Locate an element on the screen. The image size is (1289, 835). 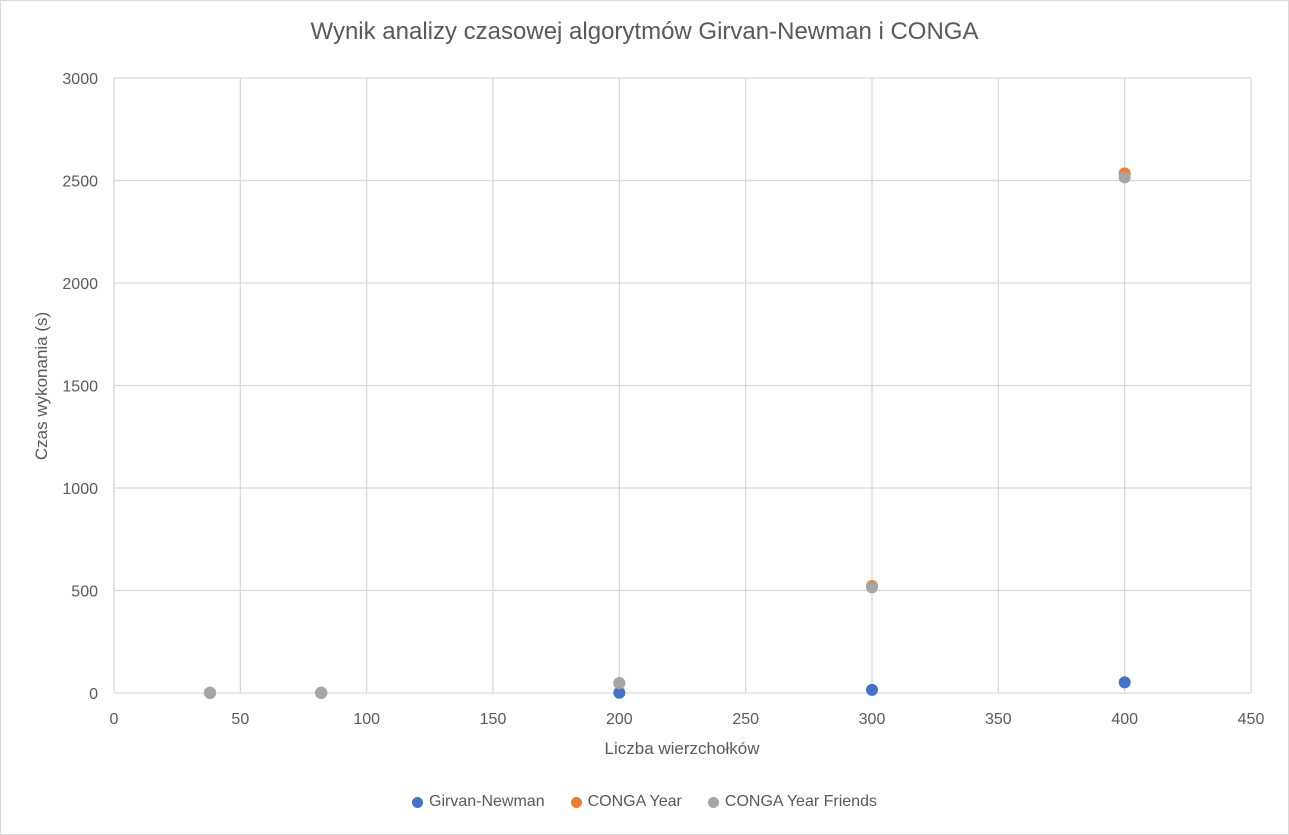
x-tick-label: 50 is located at coordinates (240, 719).